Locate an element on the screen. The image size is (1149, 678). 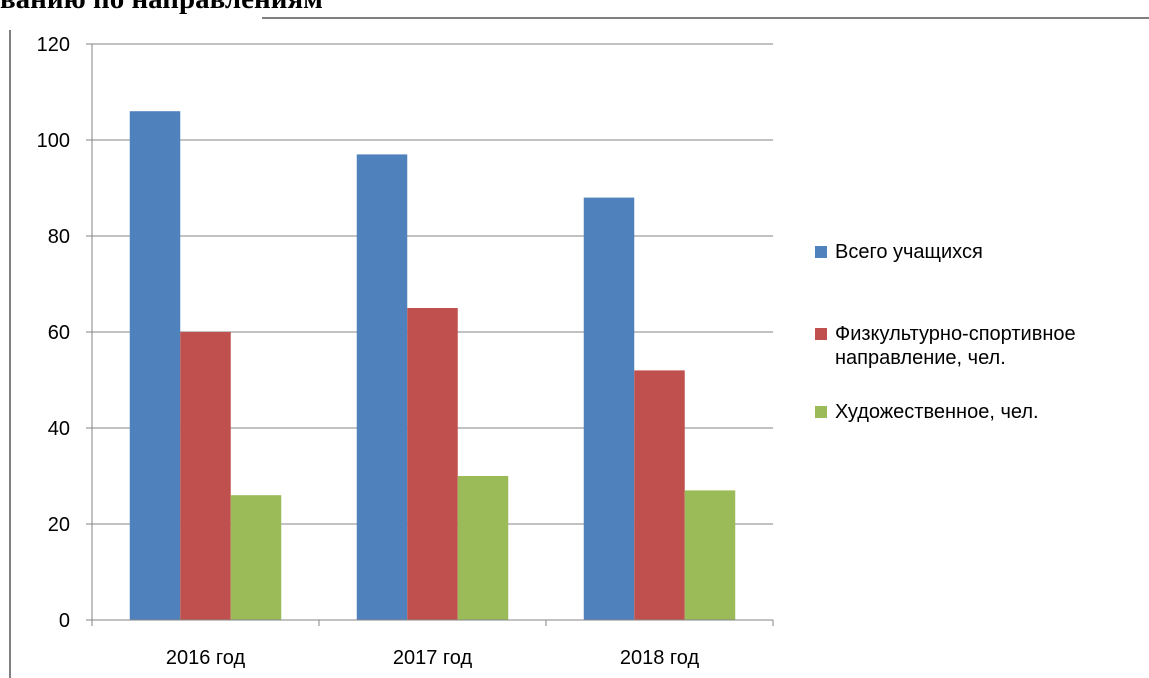
chart-title: ванию по направлениям is located at coordinates (161, 7).